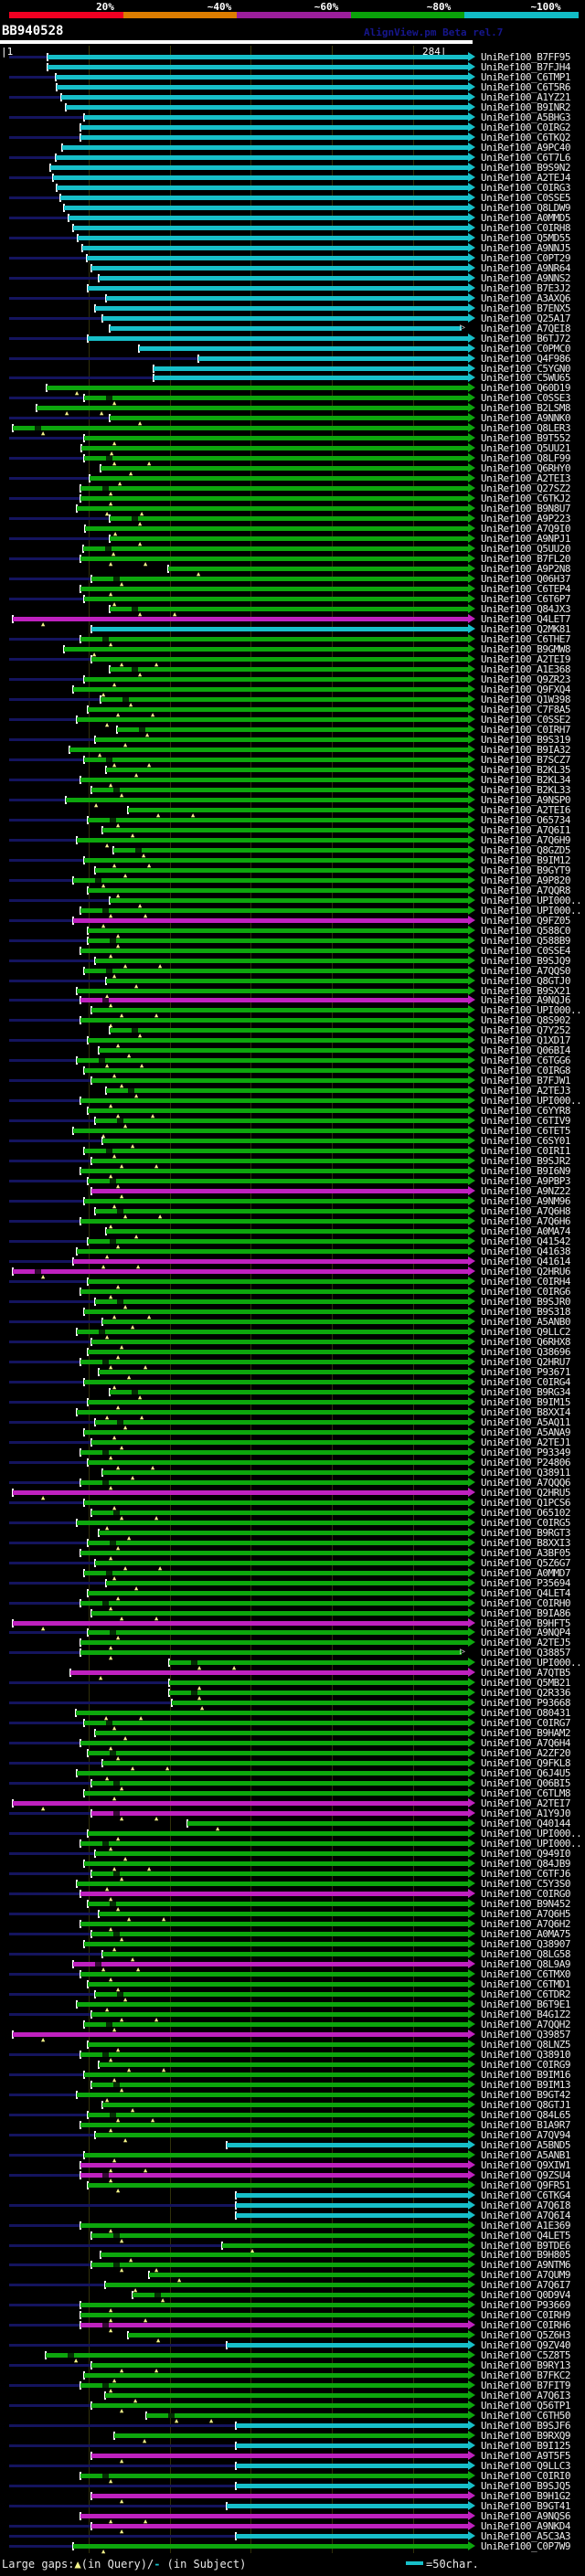 The image size is (585, 2576). Describe the element at coordinates (105, 7) in the screenshot. I see `identity-scale-label: 20%` at that location.